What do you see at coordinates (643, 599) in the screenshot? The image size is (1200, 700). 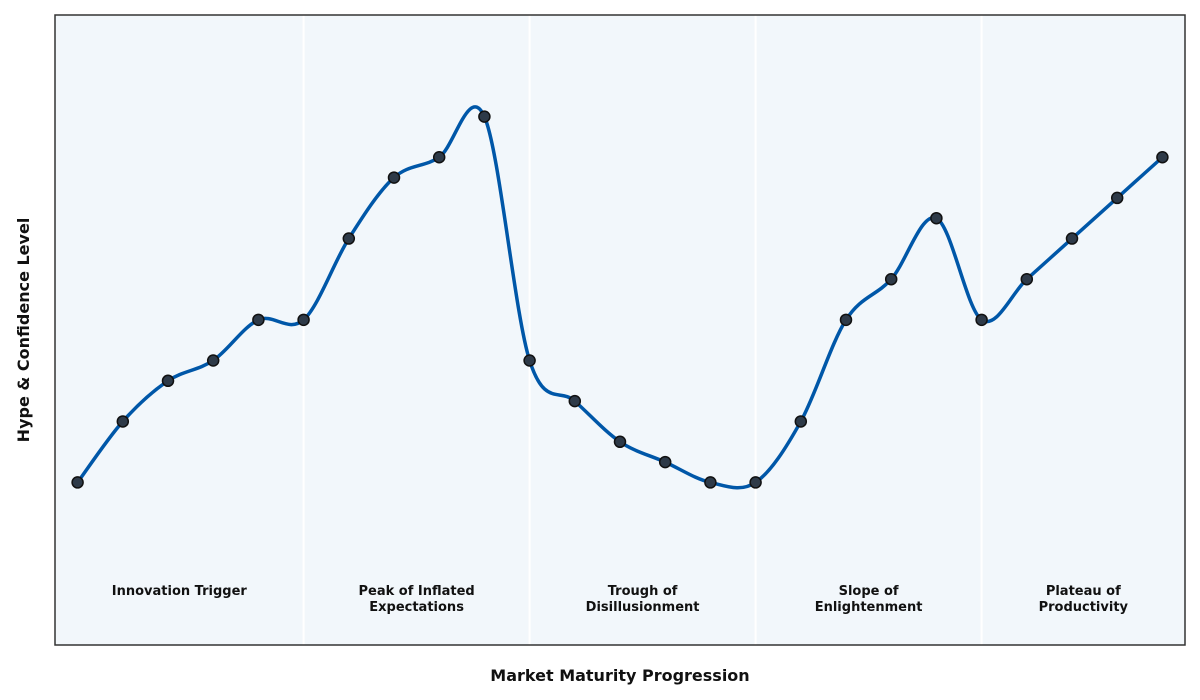 I see `phase-label: Trough of Disillusionment` at bounding box center [643, 599].